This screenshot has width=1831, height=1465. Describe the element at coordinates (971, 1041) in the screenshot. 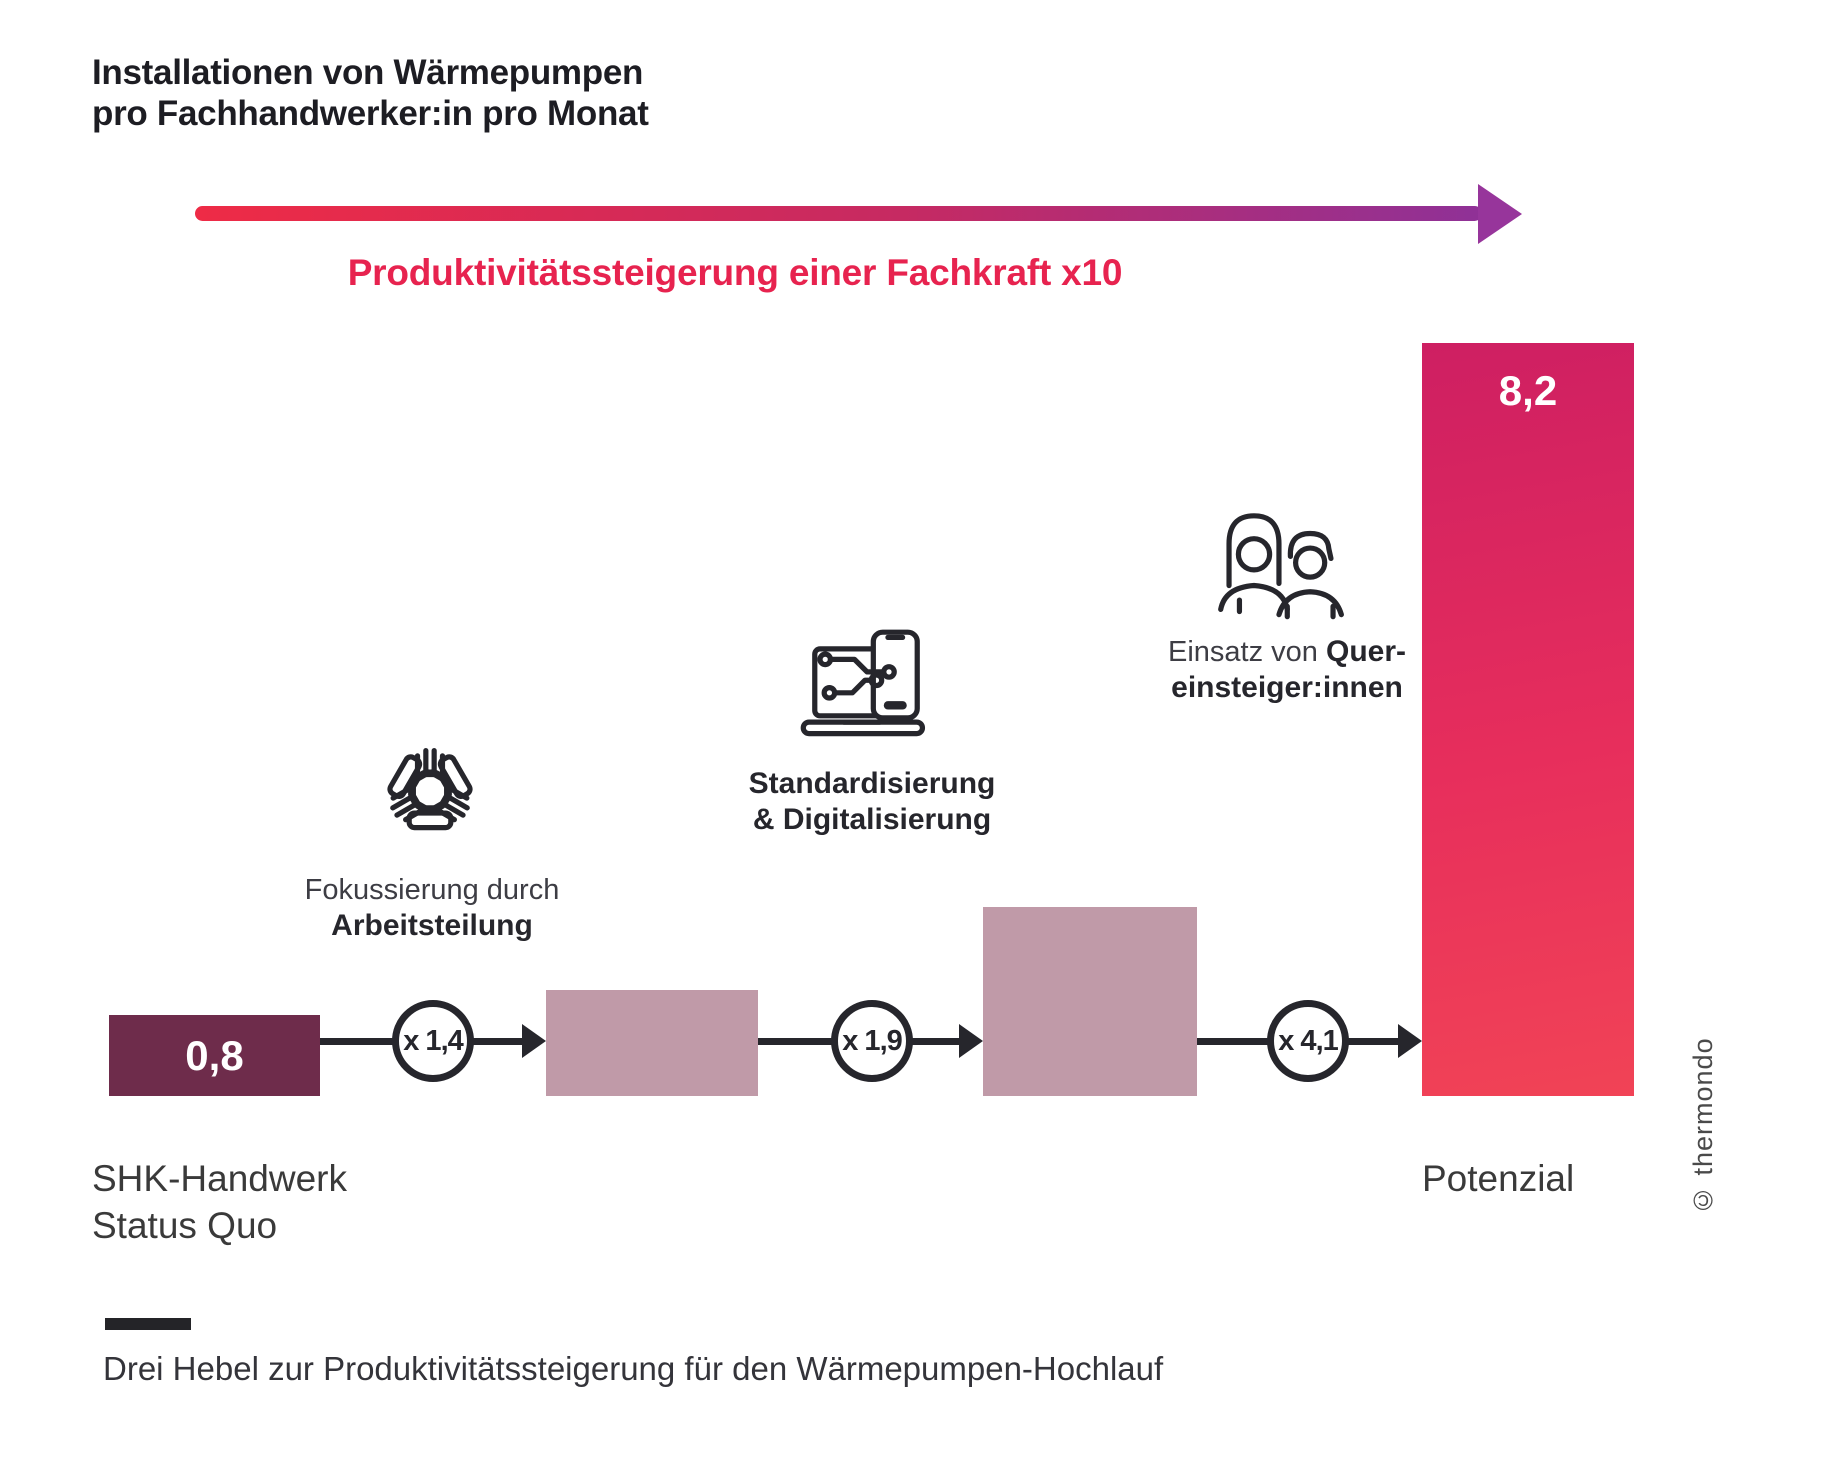

I see `connector-arrowhead-2-icon` at that location.